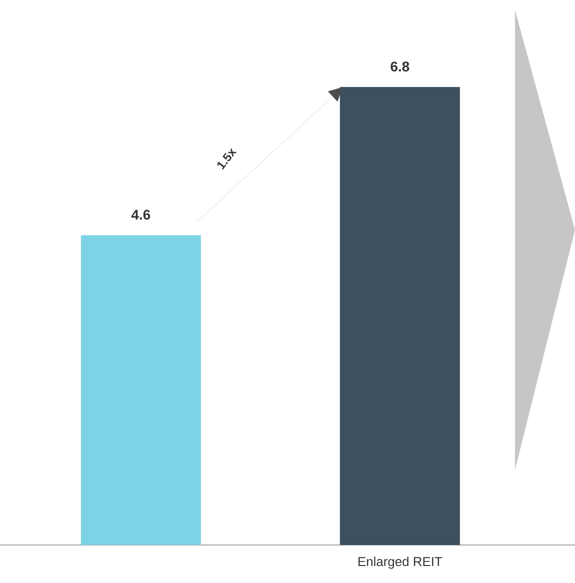  I want to click on data-label: 4.6, so click(140, 215).